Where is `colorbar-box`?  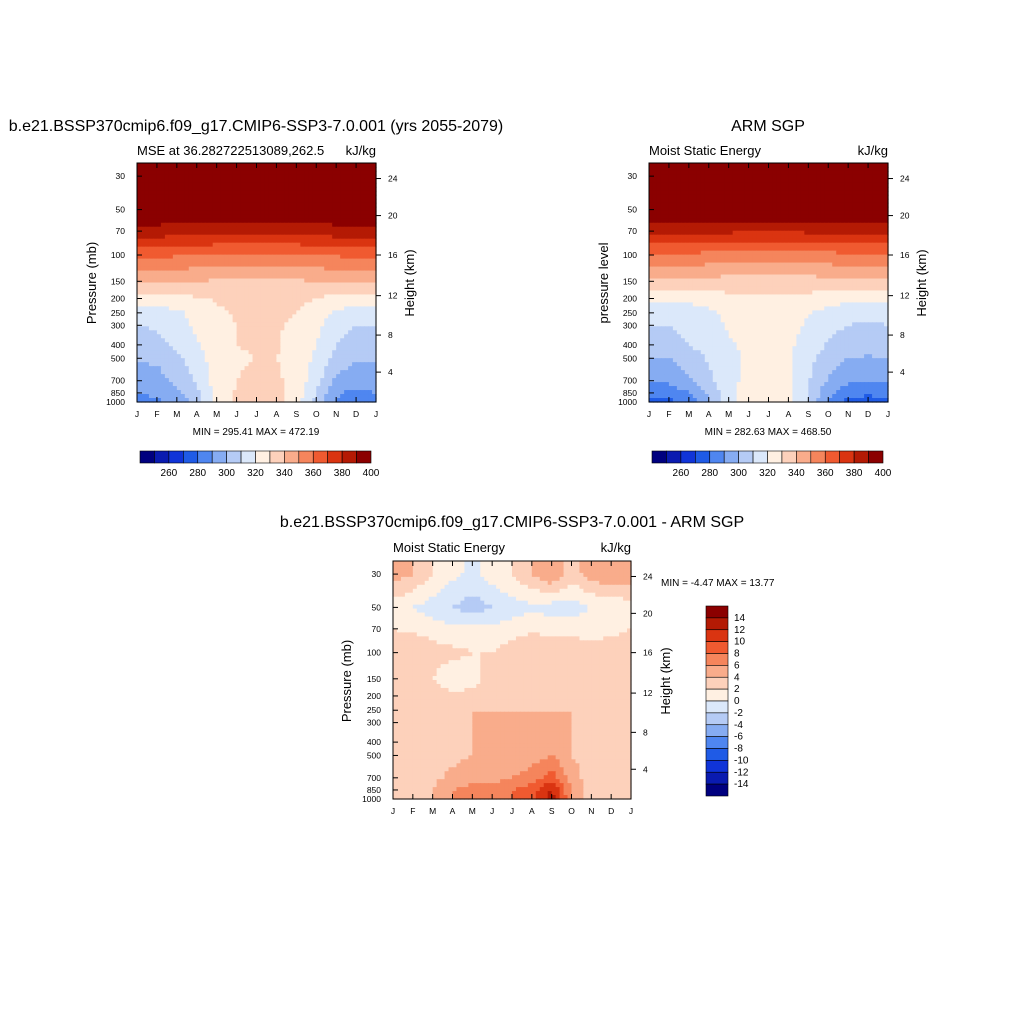 colorbar-box is located at coordinates (320, 457).